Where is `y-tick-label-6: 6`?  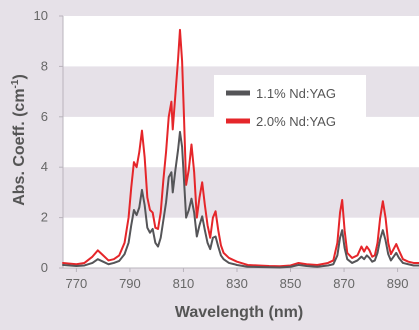
y-tick-label-6: 6 is located at coordinates (44, 116).